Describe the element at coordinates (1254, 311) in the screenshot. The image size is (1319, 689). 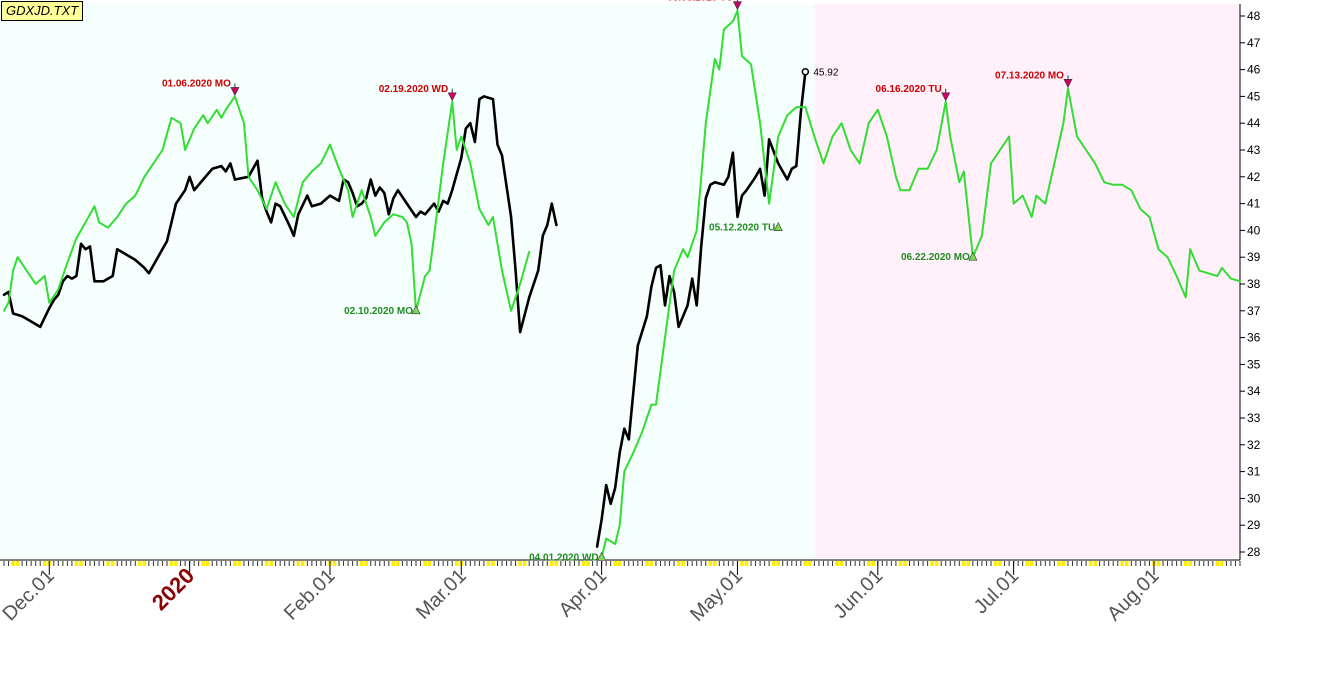
I see `y-tick-label: 37` at that location.